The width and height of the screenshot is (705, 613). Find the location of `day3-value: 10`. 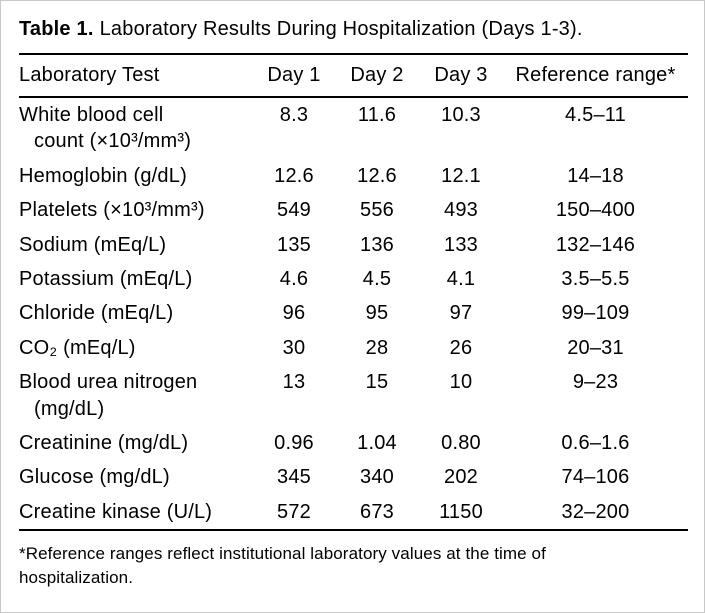

day3-value: 10 is located at coordinates (461, 382).